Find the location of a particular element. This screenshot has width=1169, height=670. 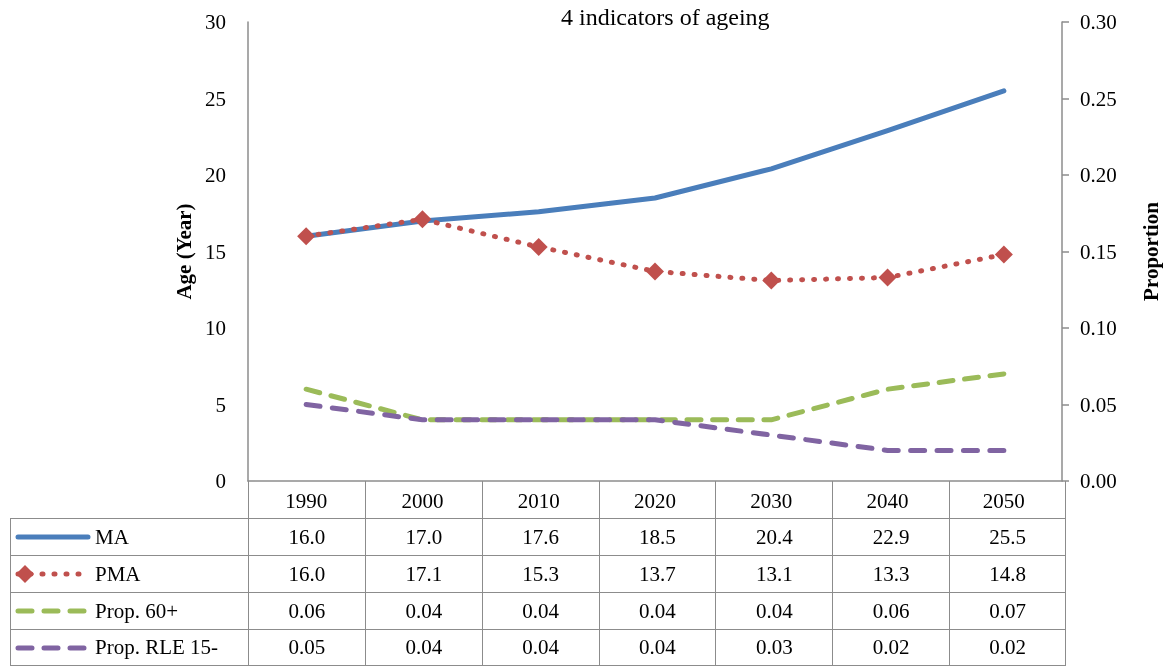

x-tick-label: 2050 is located at coordinates (1003, 500).